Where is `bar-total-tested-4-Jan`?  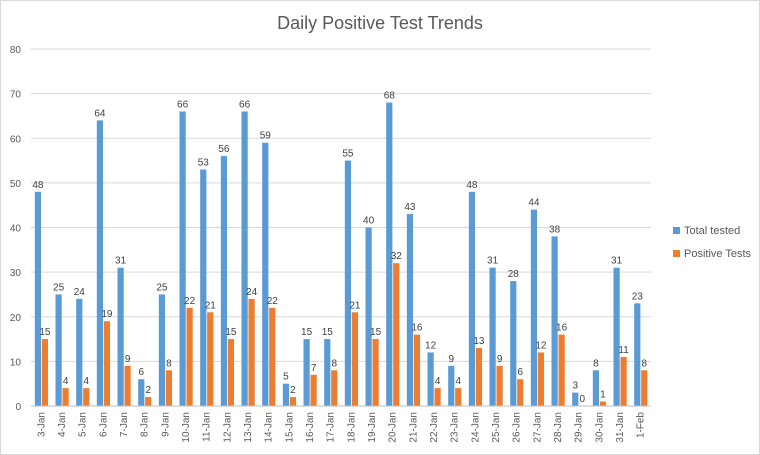
bar-total-tested-4-Jan is located at coordinates (58, 350).